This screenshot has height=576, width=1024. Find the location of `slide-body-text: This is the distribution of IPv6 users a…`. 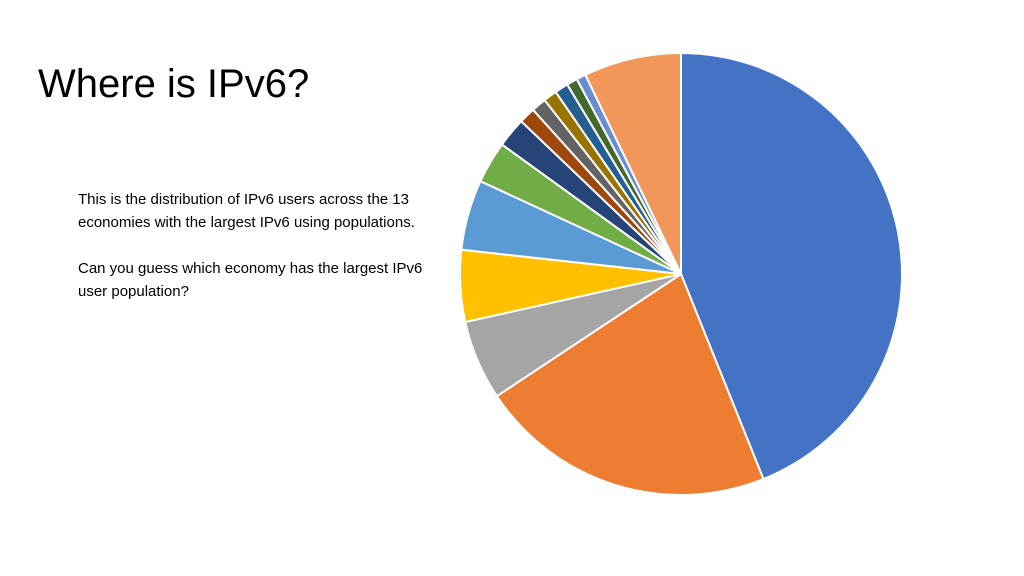

slide-body-text: This is the distribution of IPv6 users a… is located at coordinates (250, 245).